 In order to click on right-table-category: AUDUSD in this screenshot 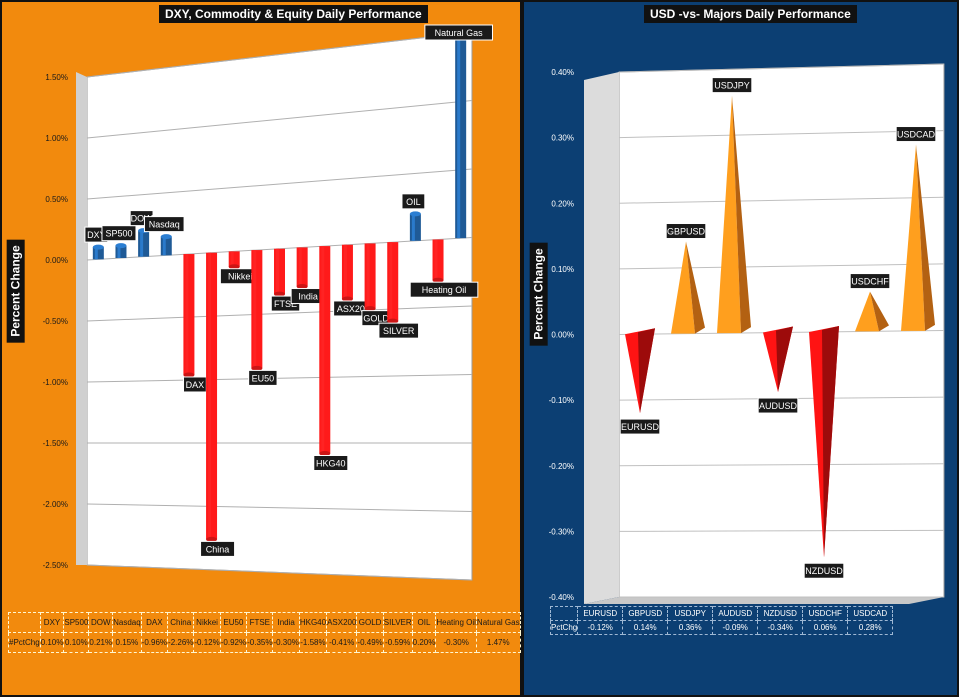, I will do `click(735, 613)`.